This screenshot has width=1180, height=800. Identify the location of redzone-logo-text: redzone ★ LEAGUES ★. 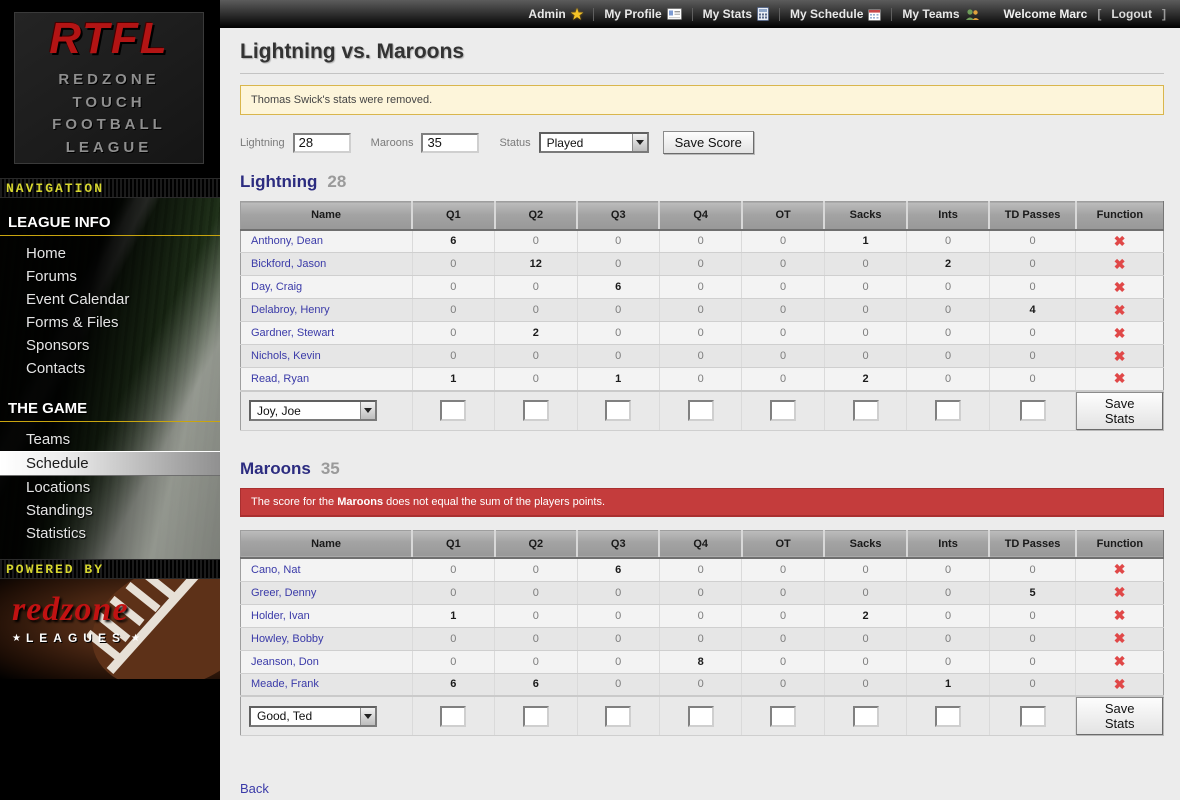
(76, 619).